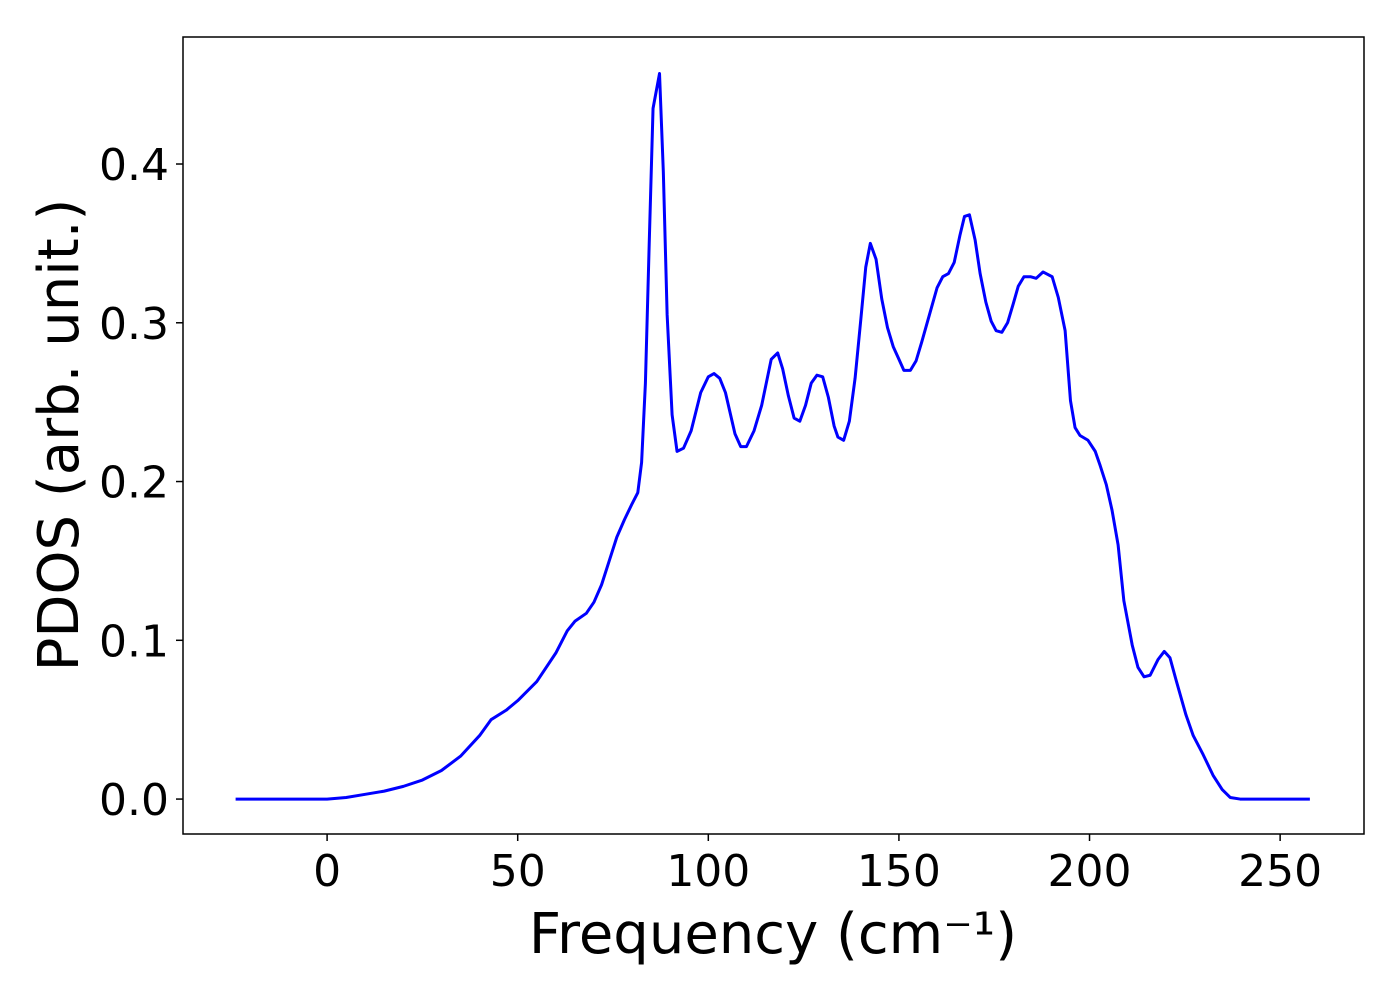 The image size is (1400, 1000). What do you see at coordinates (708, 871) in the screenshot?
I see `x-tick-label: 100` at bounding box center [708, 871].